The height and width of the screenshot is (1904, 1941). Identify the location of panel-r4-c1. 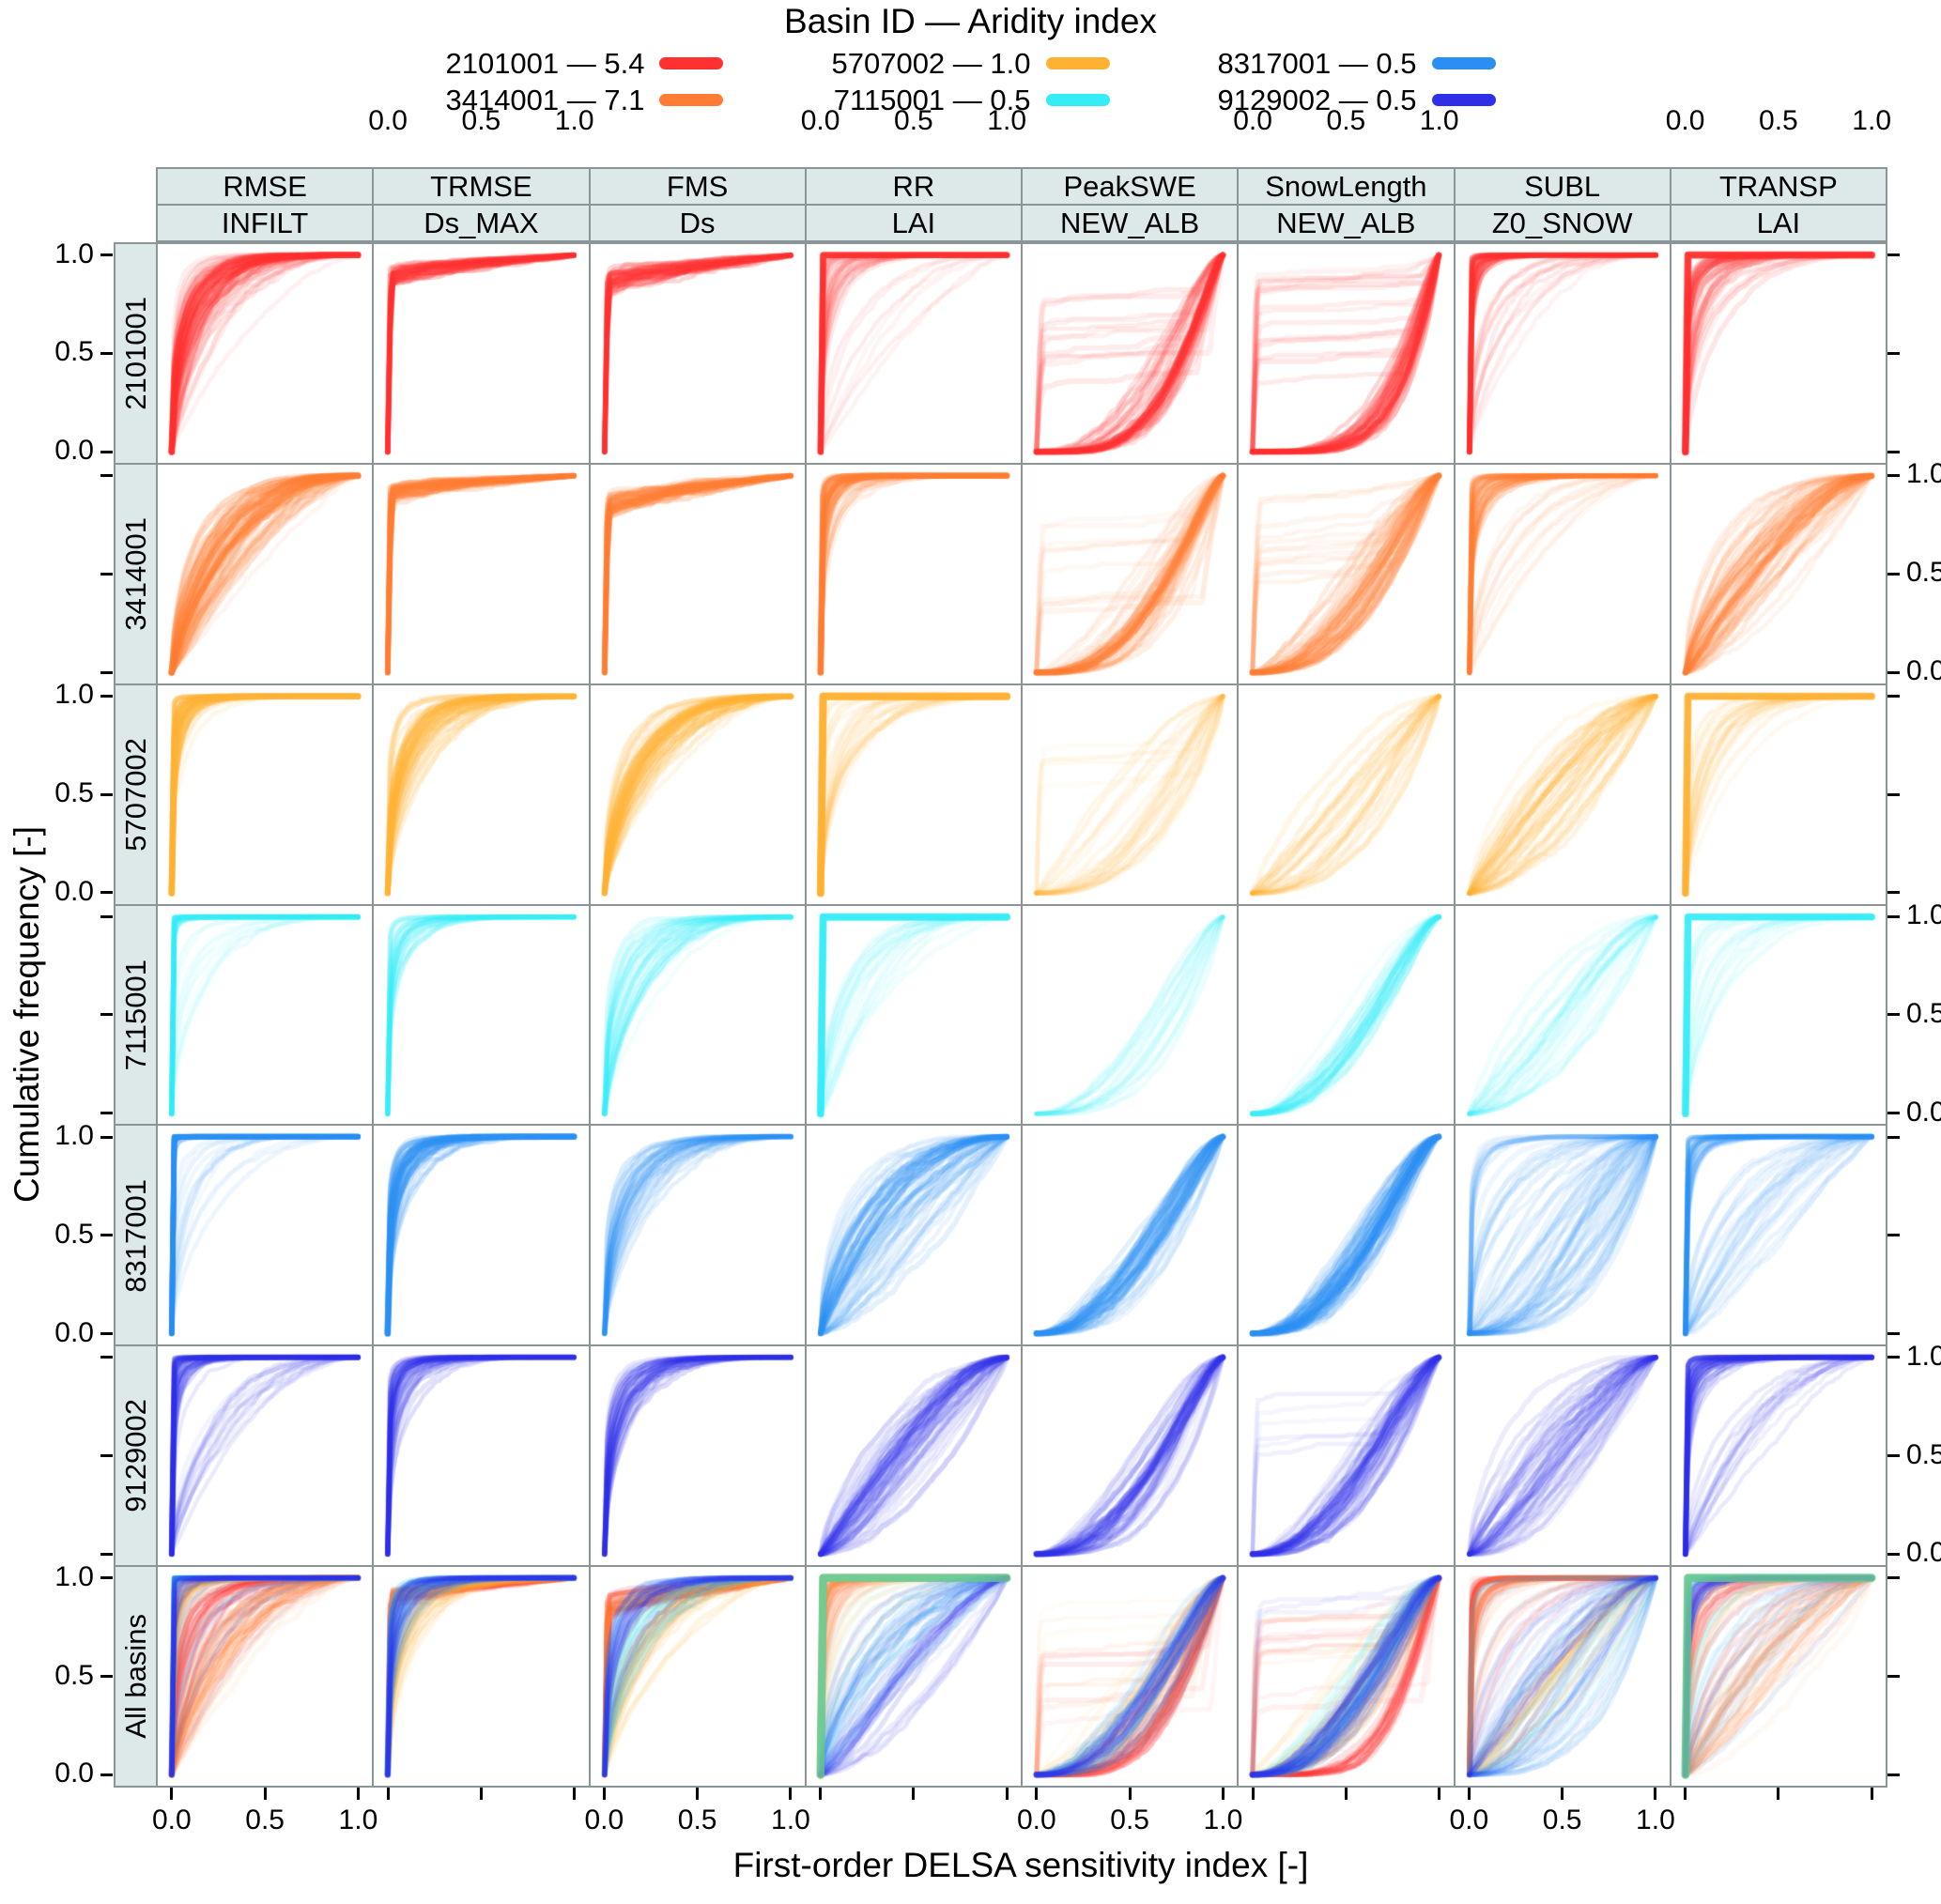
(481, 1235).